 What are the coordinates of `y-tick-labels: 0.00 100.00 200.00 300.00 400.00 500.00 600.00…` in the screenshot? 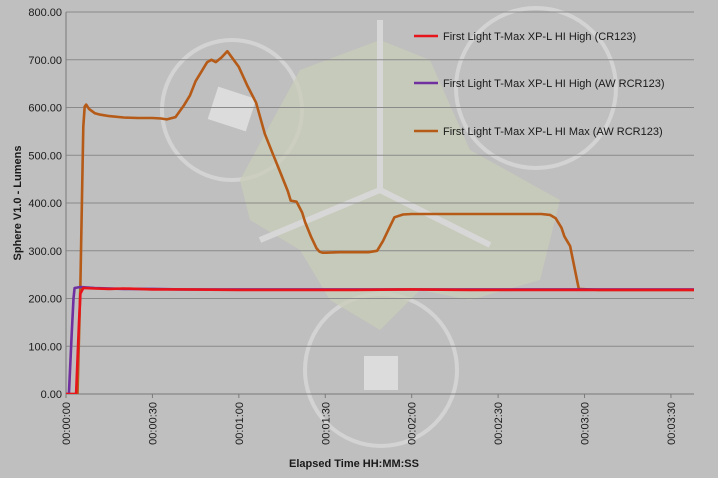 It's located at (45, 204).